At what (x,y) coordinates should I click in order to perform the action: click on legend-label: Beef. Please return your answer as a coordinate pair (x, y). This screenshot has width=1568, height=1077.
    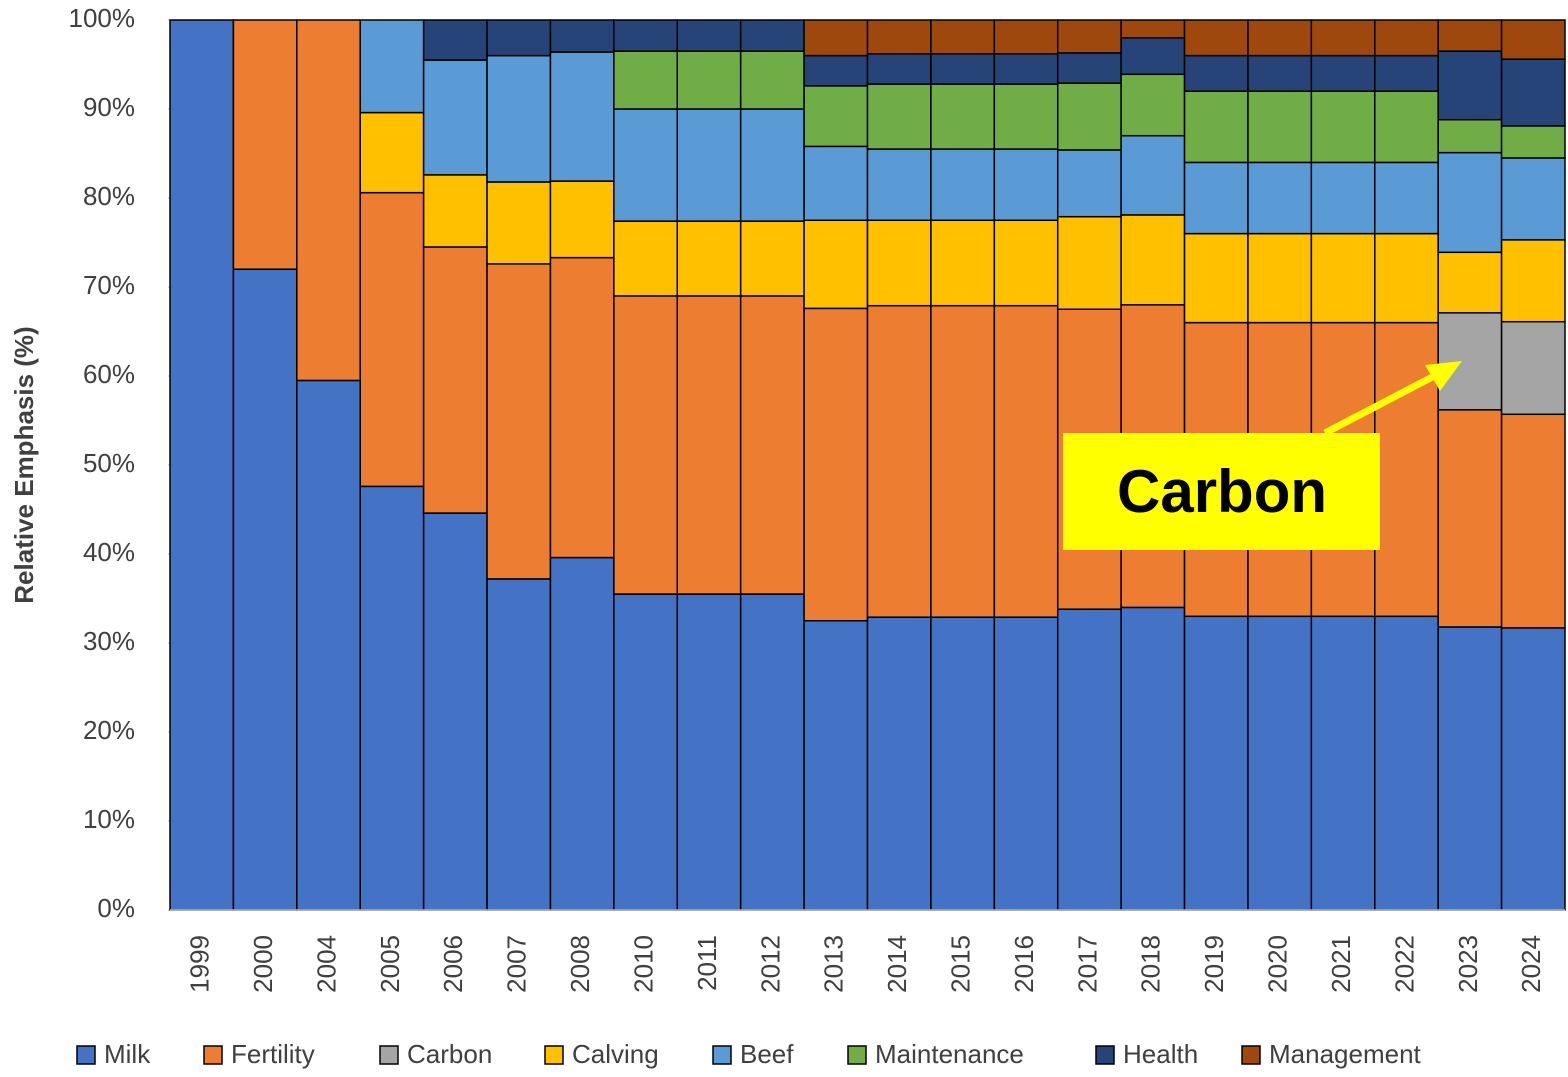
    Looking at the image, I should click on (767, 1054).